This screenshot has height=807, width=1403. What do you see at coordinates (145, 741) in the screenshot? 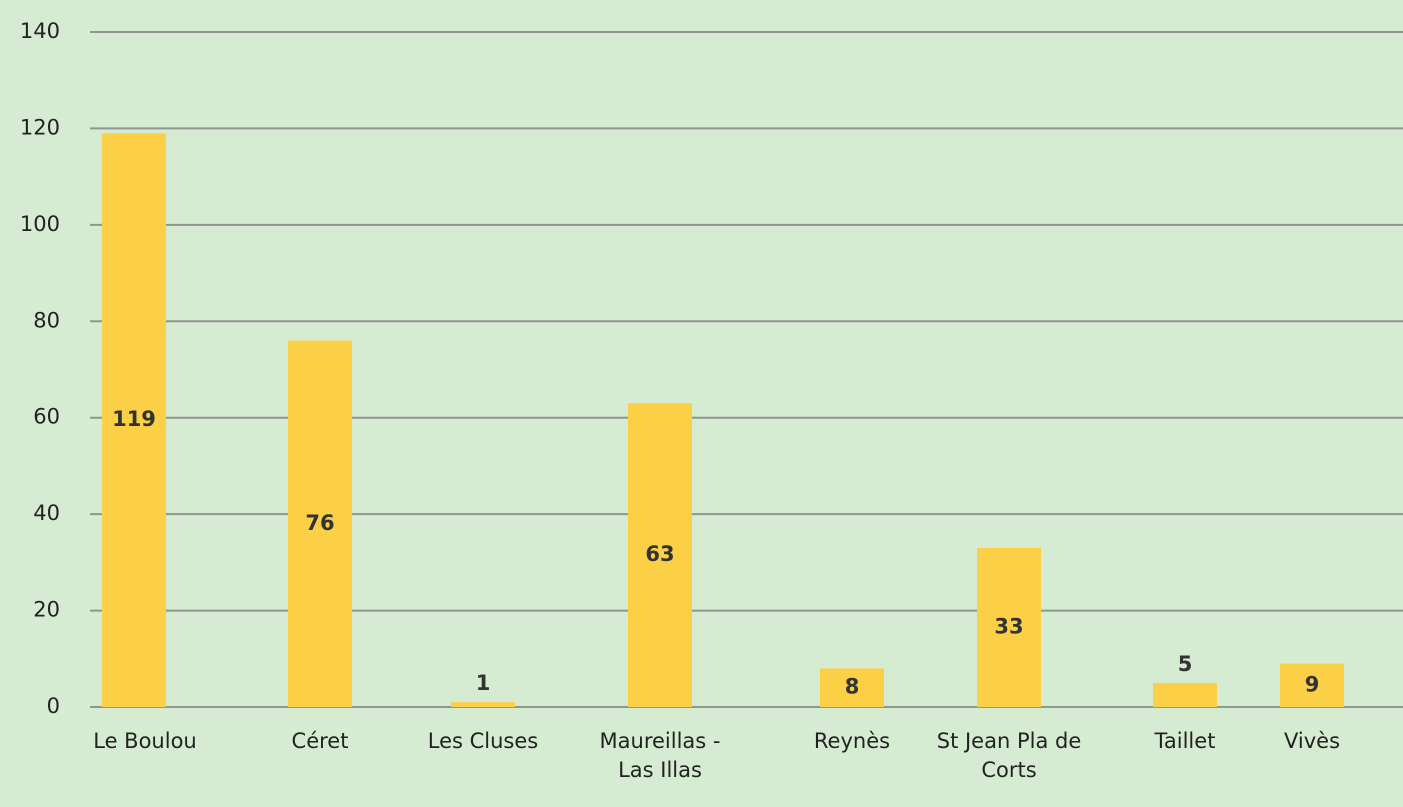
I see `x-tick-label: Le Boulou` at bounding box center [145, 741].